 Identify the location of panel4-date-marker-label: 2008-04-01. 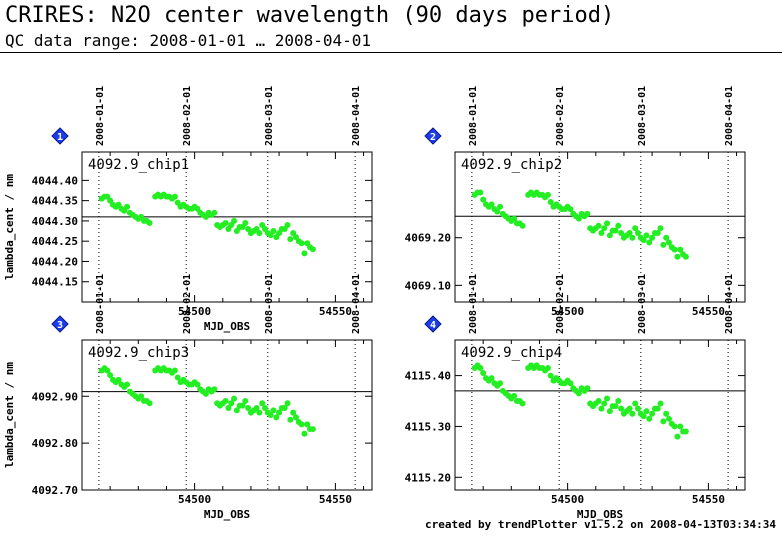
(729, 304).